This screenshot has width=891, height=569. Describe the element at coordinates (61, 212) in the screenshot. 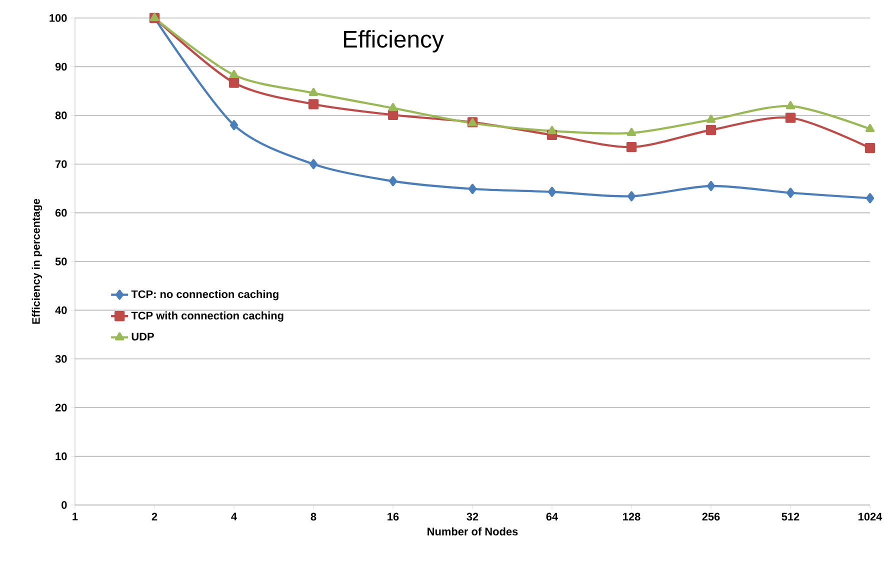

I see `y-tick-label: 60` at that location.